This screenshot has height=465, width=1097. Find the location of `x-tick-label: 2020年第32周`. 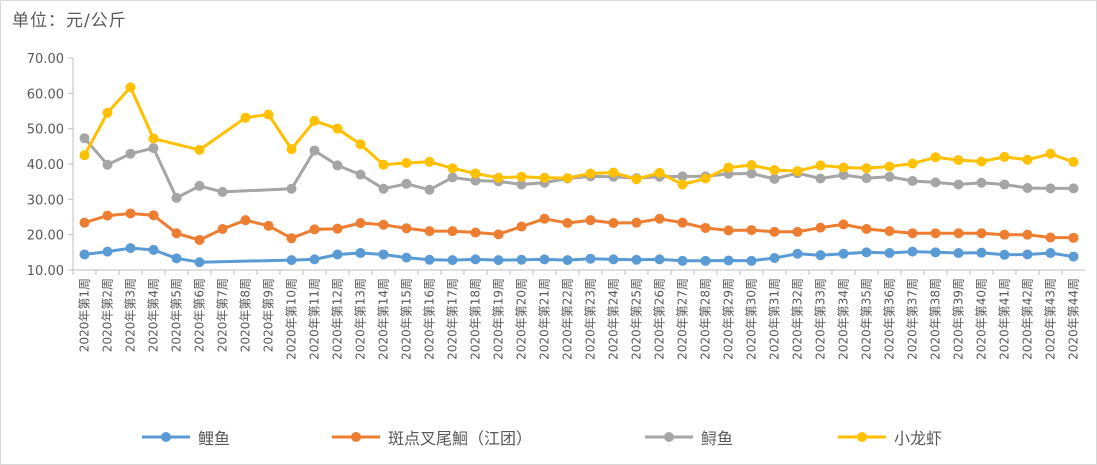

x-tick-label: 2020年第32周 is located at coordinates (798, 319).